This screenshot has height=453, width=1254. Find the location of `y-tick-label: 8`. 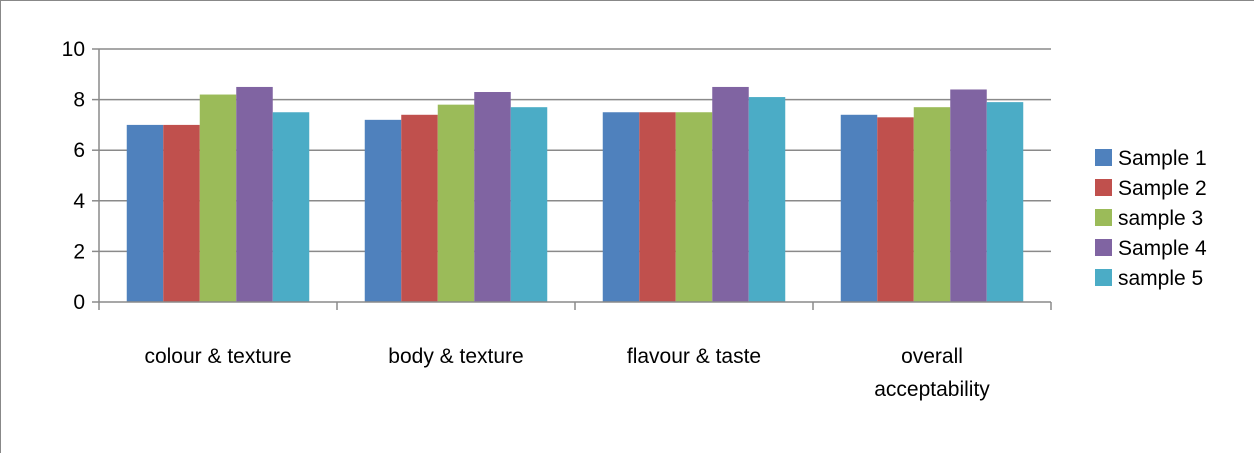

y-tick-label: 8 is located at coordinates (79, 100).